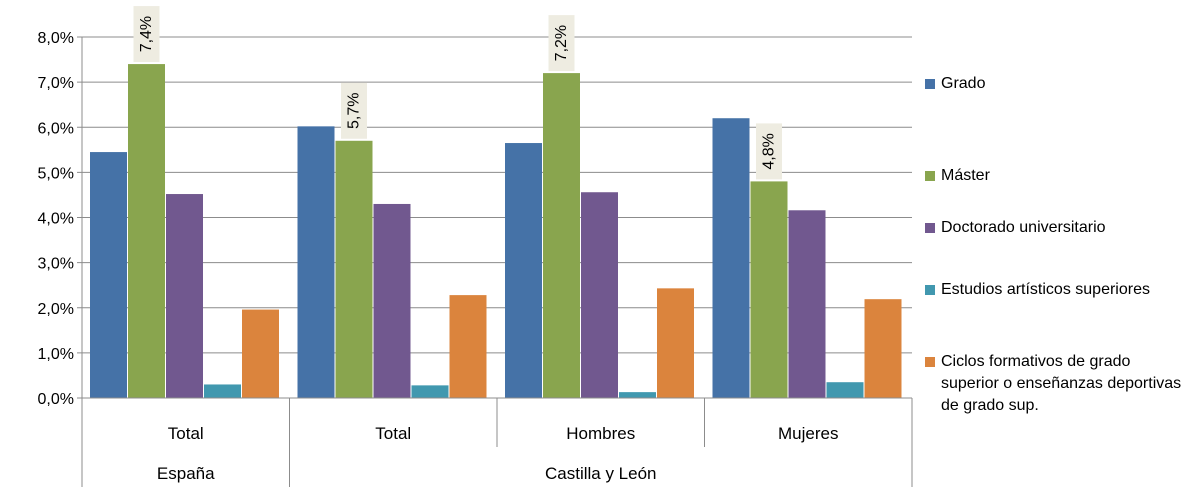 The height and width of the screenshot is (487, 1195). I want to click on data-label: 4,8%, so click(769, 151).